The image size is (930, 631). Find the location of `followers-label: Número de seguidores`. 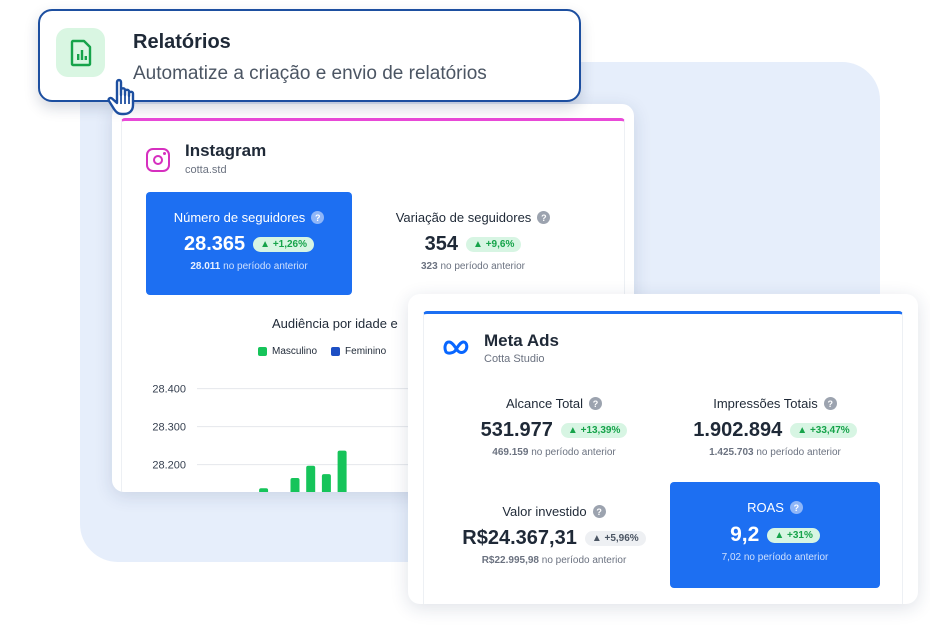

followers-label: Número de seguidores is located at coordinates (239, 217).